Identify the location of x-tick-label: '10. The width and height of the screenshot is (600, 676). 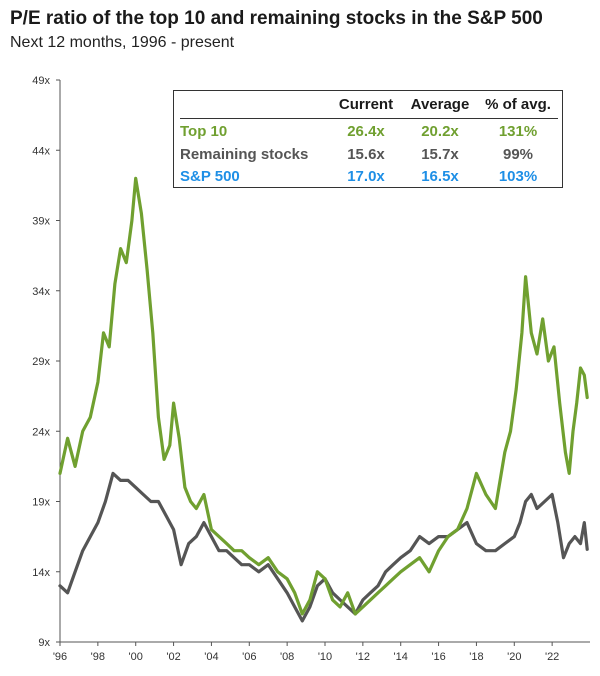
(325, 657).